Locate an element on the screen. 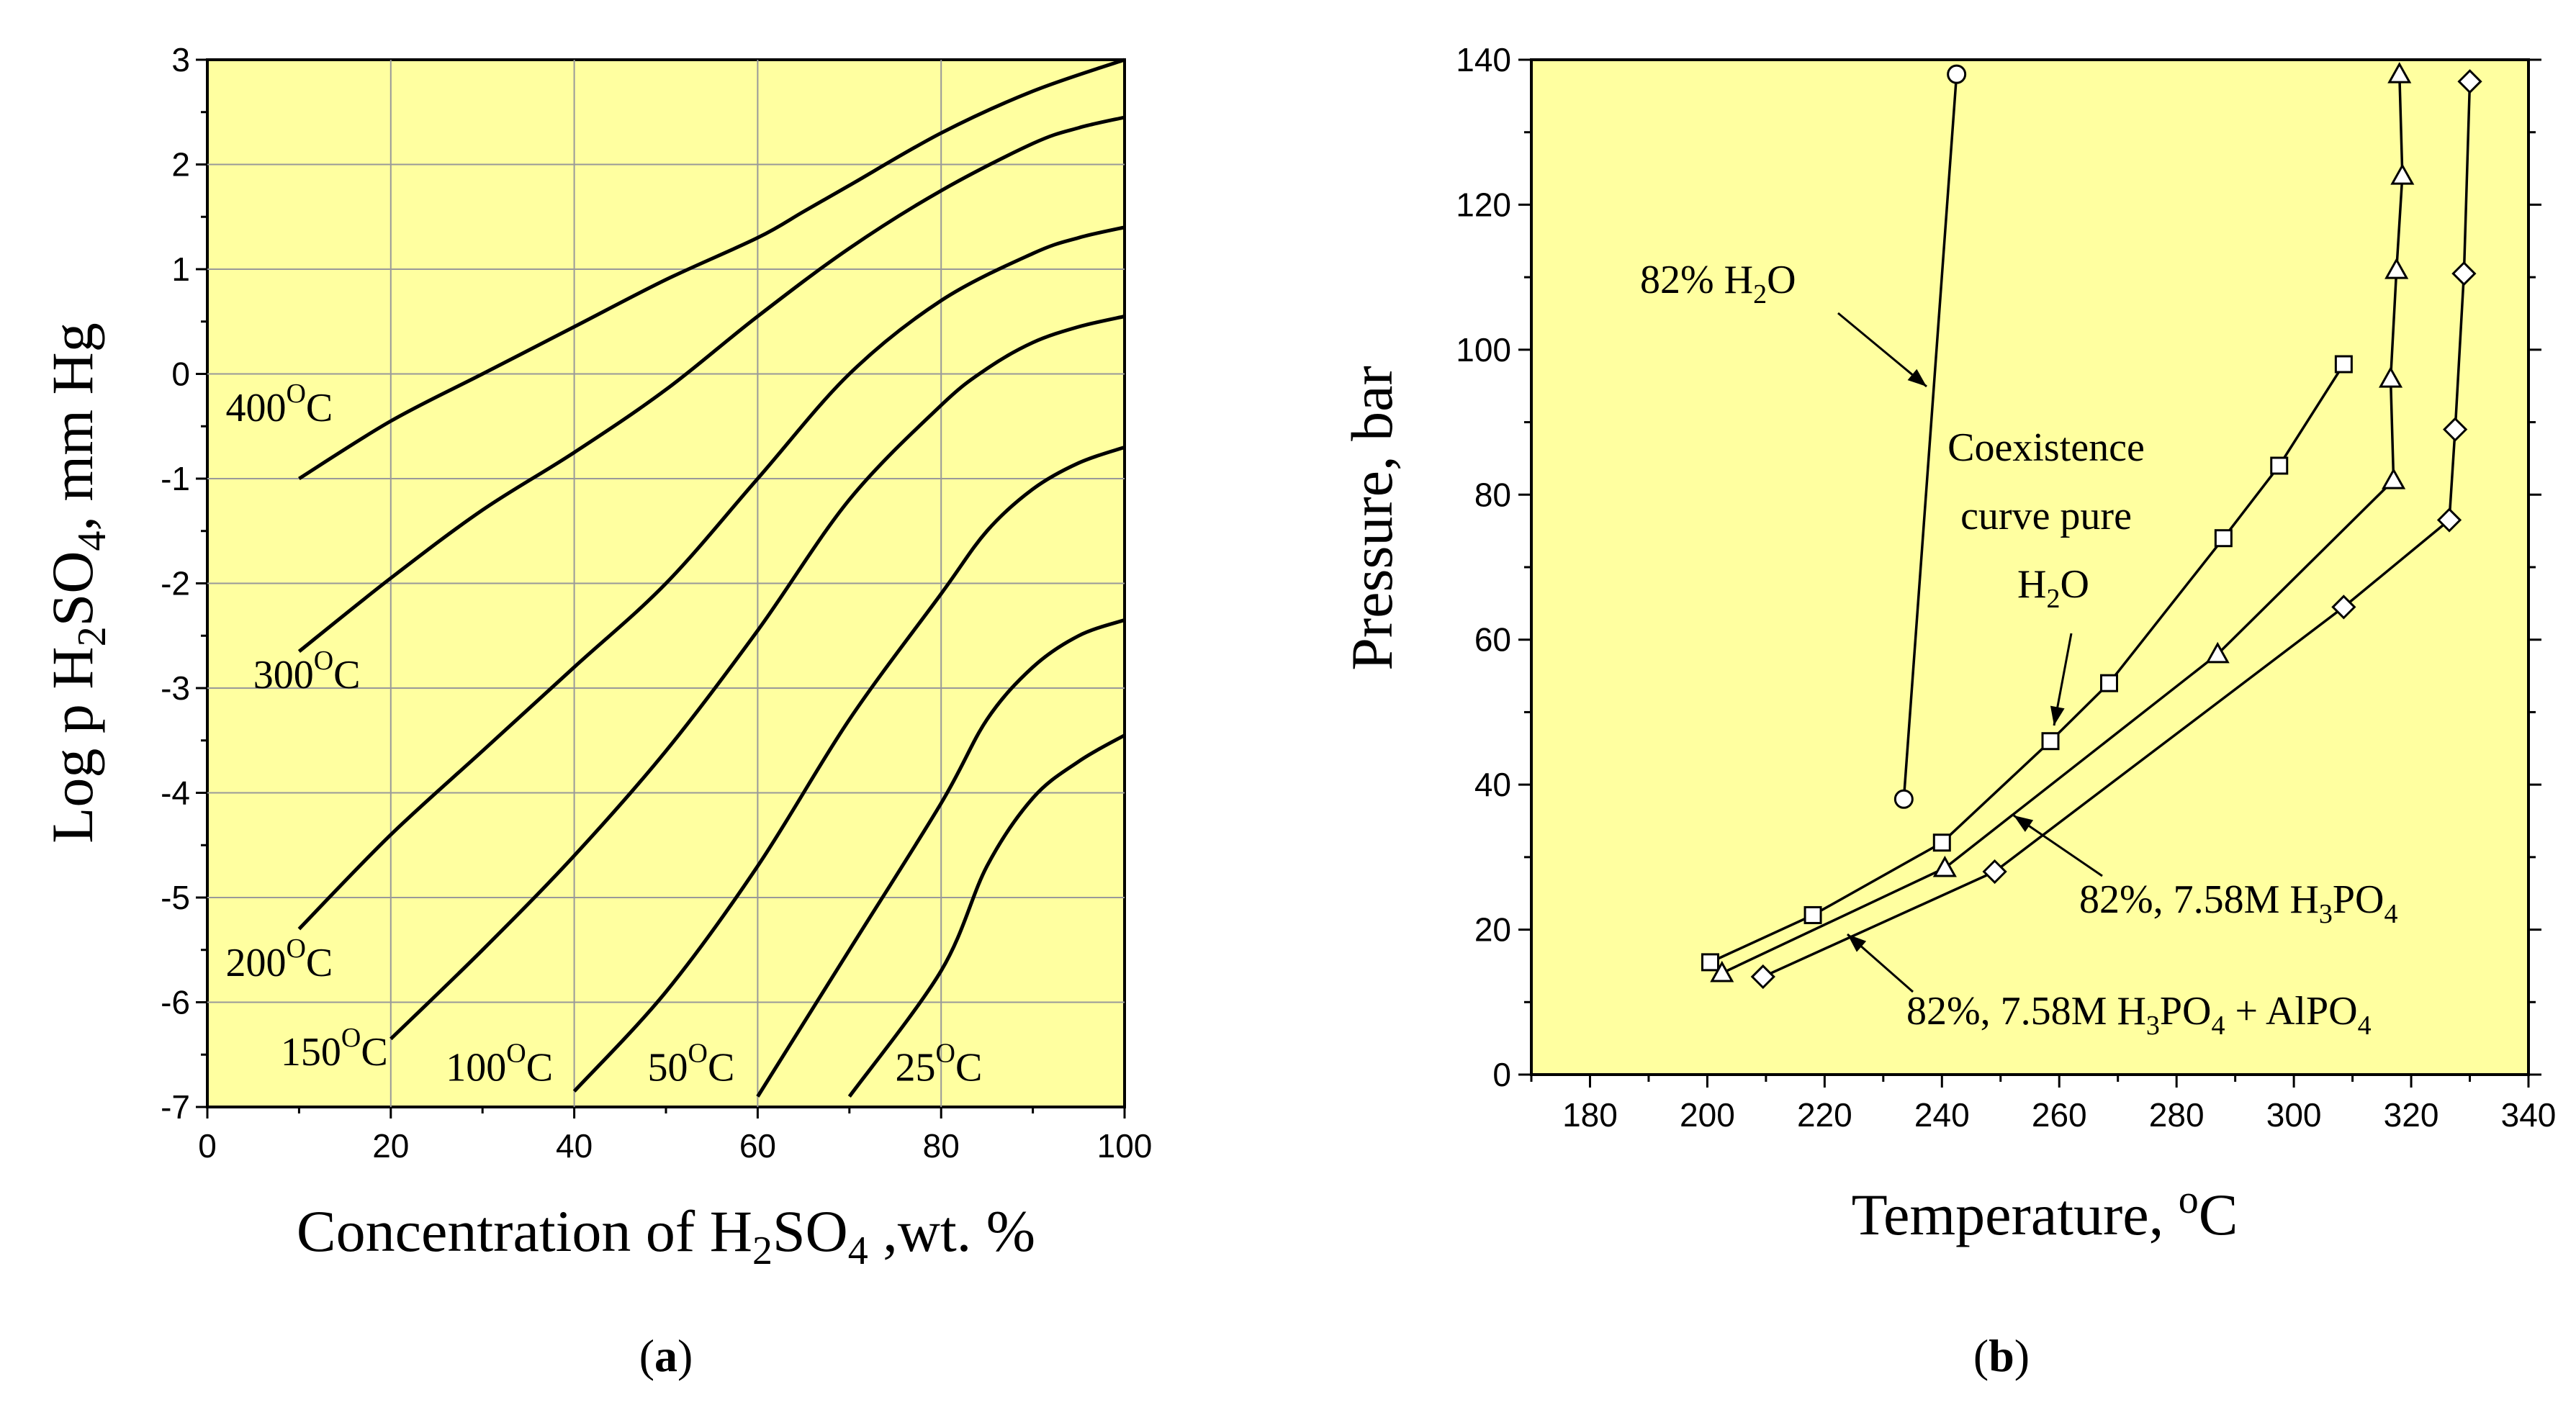 The width and height of the screenshot is (2576, 1410). panel-b-label-text: H is located at coordinates (2031, 585).